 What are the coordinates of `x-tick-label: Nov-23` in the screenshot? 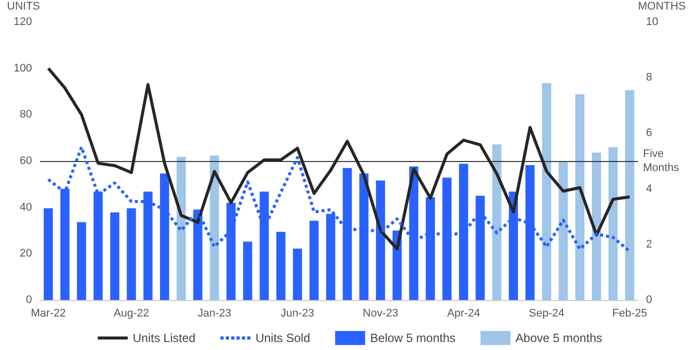 It's located at (380, 314).